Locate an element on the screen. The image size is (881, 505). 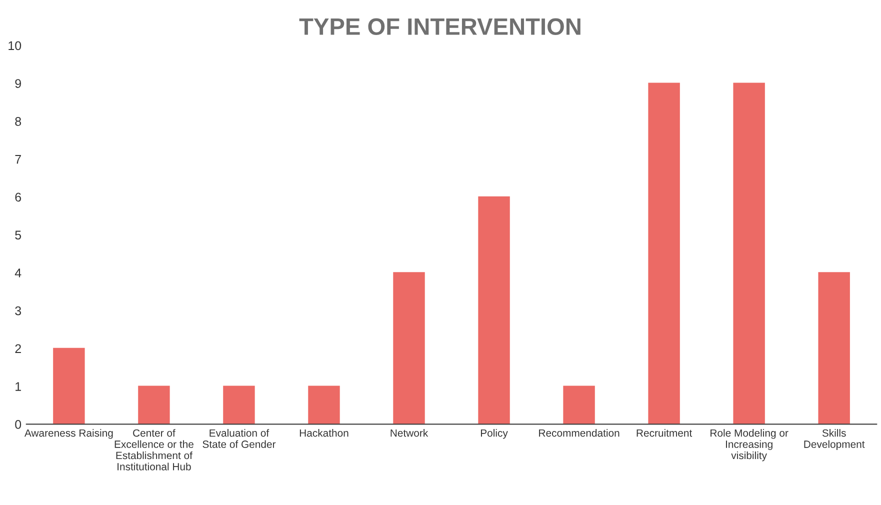
x-tick-label: Evaluation of State of Gender is located at coordinates (239, 438).